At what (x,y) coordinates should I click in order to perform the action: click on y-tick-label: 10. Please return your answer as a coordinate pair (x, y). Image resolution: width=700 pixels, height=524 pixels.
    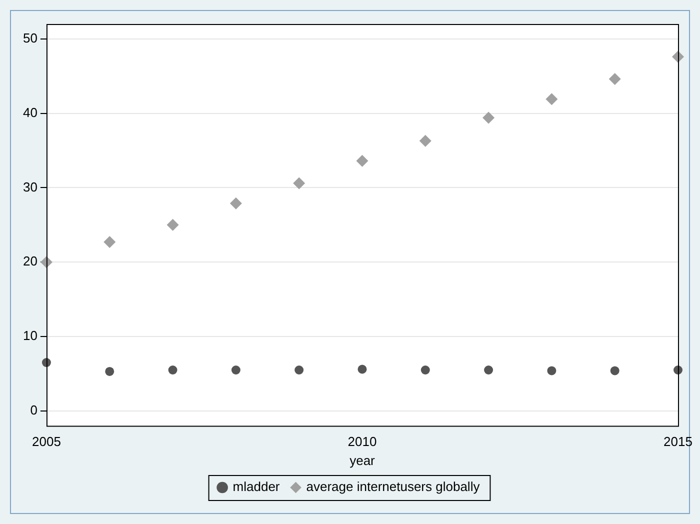
    Looking at the image, I should click on (30, 336).